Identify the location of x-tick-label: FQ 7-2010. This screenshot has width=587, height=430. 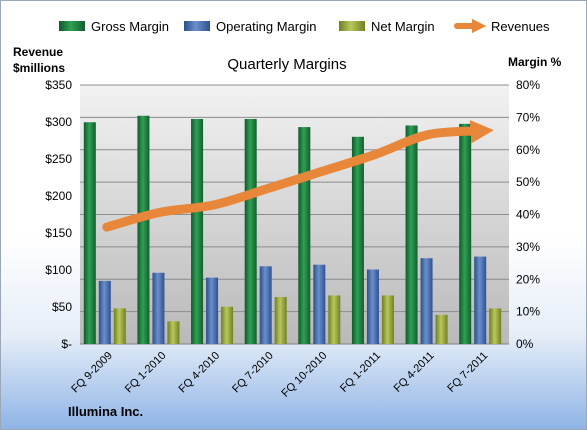
(253, 373).